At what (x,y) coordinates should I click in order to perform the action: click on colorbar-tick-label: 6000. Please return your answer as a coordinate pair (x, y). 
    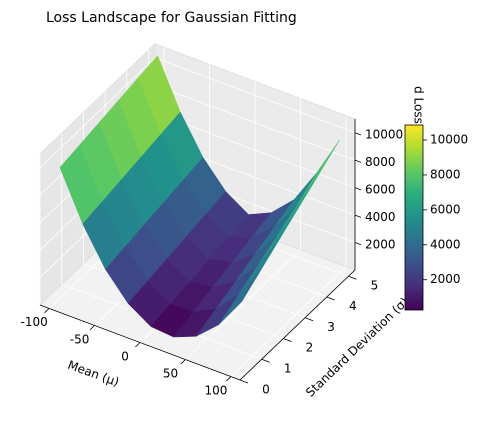
    Looking at the image, I should click on (445, 209).